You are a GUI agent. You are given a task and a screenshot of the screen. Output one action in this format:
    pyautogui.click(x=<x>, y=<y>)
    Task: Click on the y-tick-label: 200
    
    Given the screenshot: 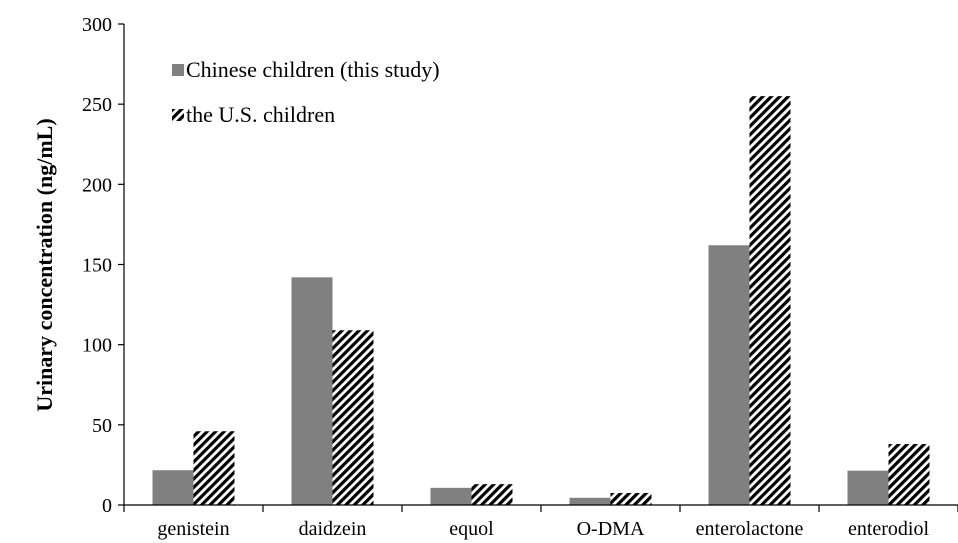 What is the action you would take?
    pyautogui.click(x=97, y=185)
    